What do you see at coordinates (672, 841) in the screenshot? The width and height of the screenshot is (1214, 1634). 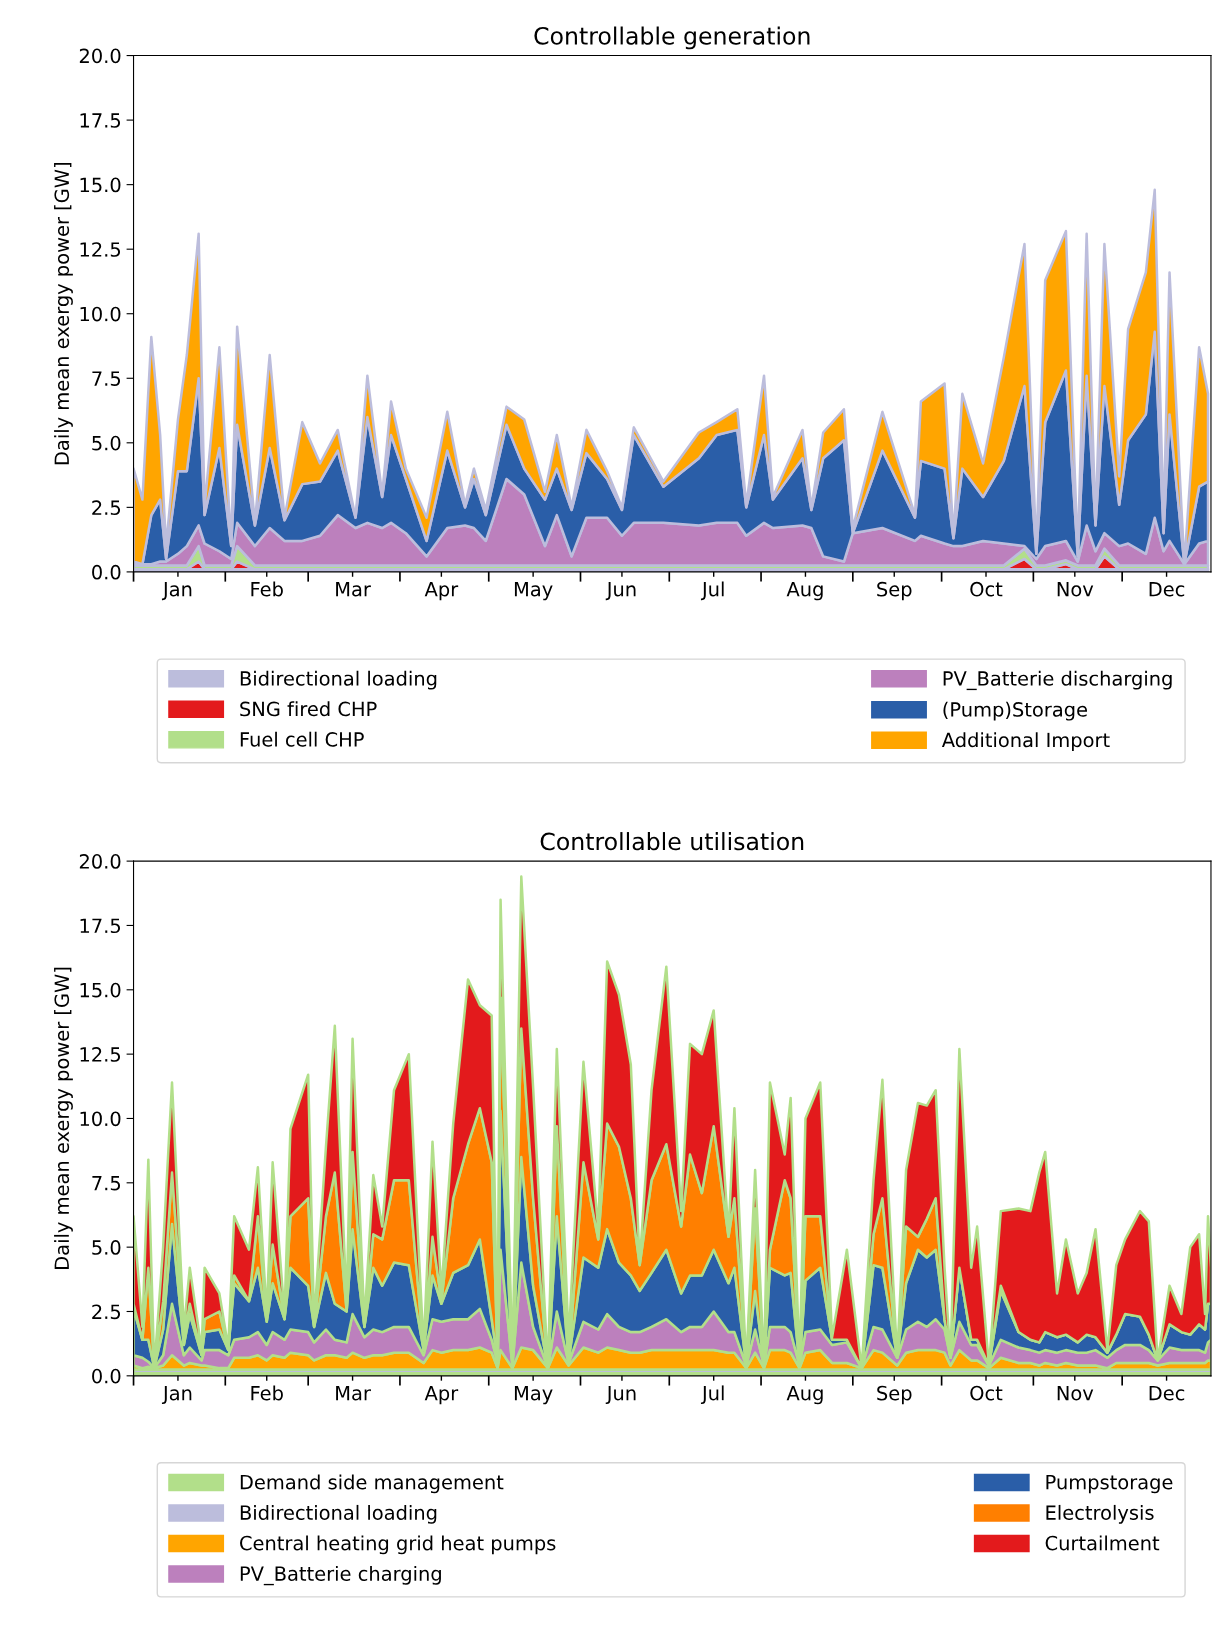 I see `chart-title: Controllable utilisation` at bounding box center [672, 841].